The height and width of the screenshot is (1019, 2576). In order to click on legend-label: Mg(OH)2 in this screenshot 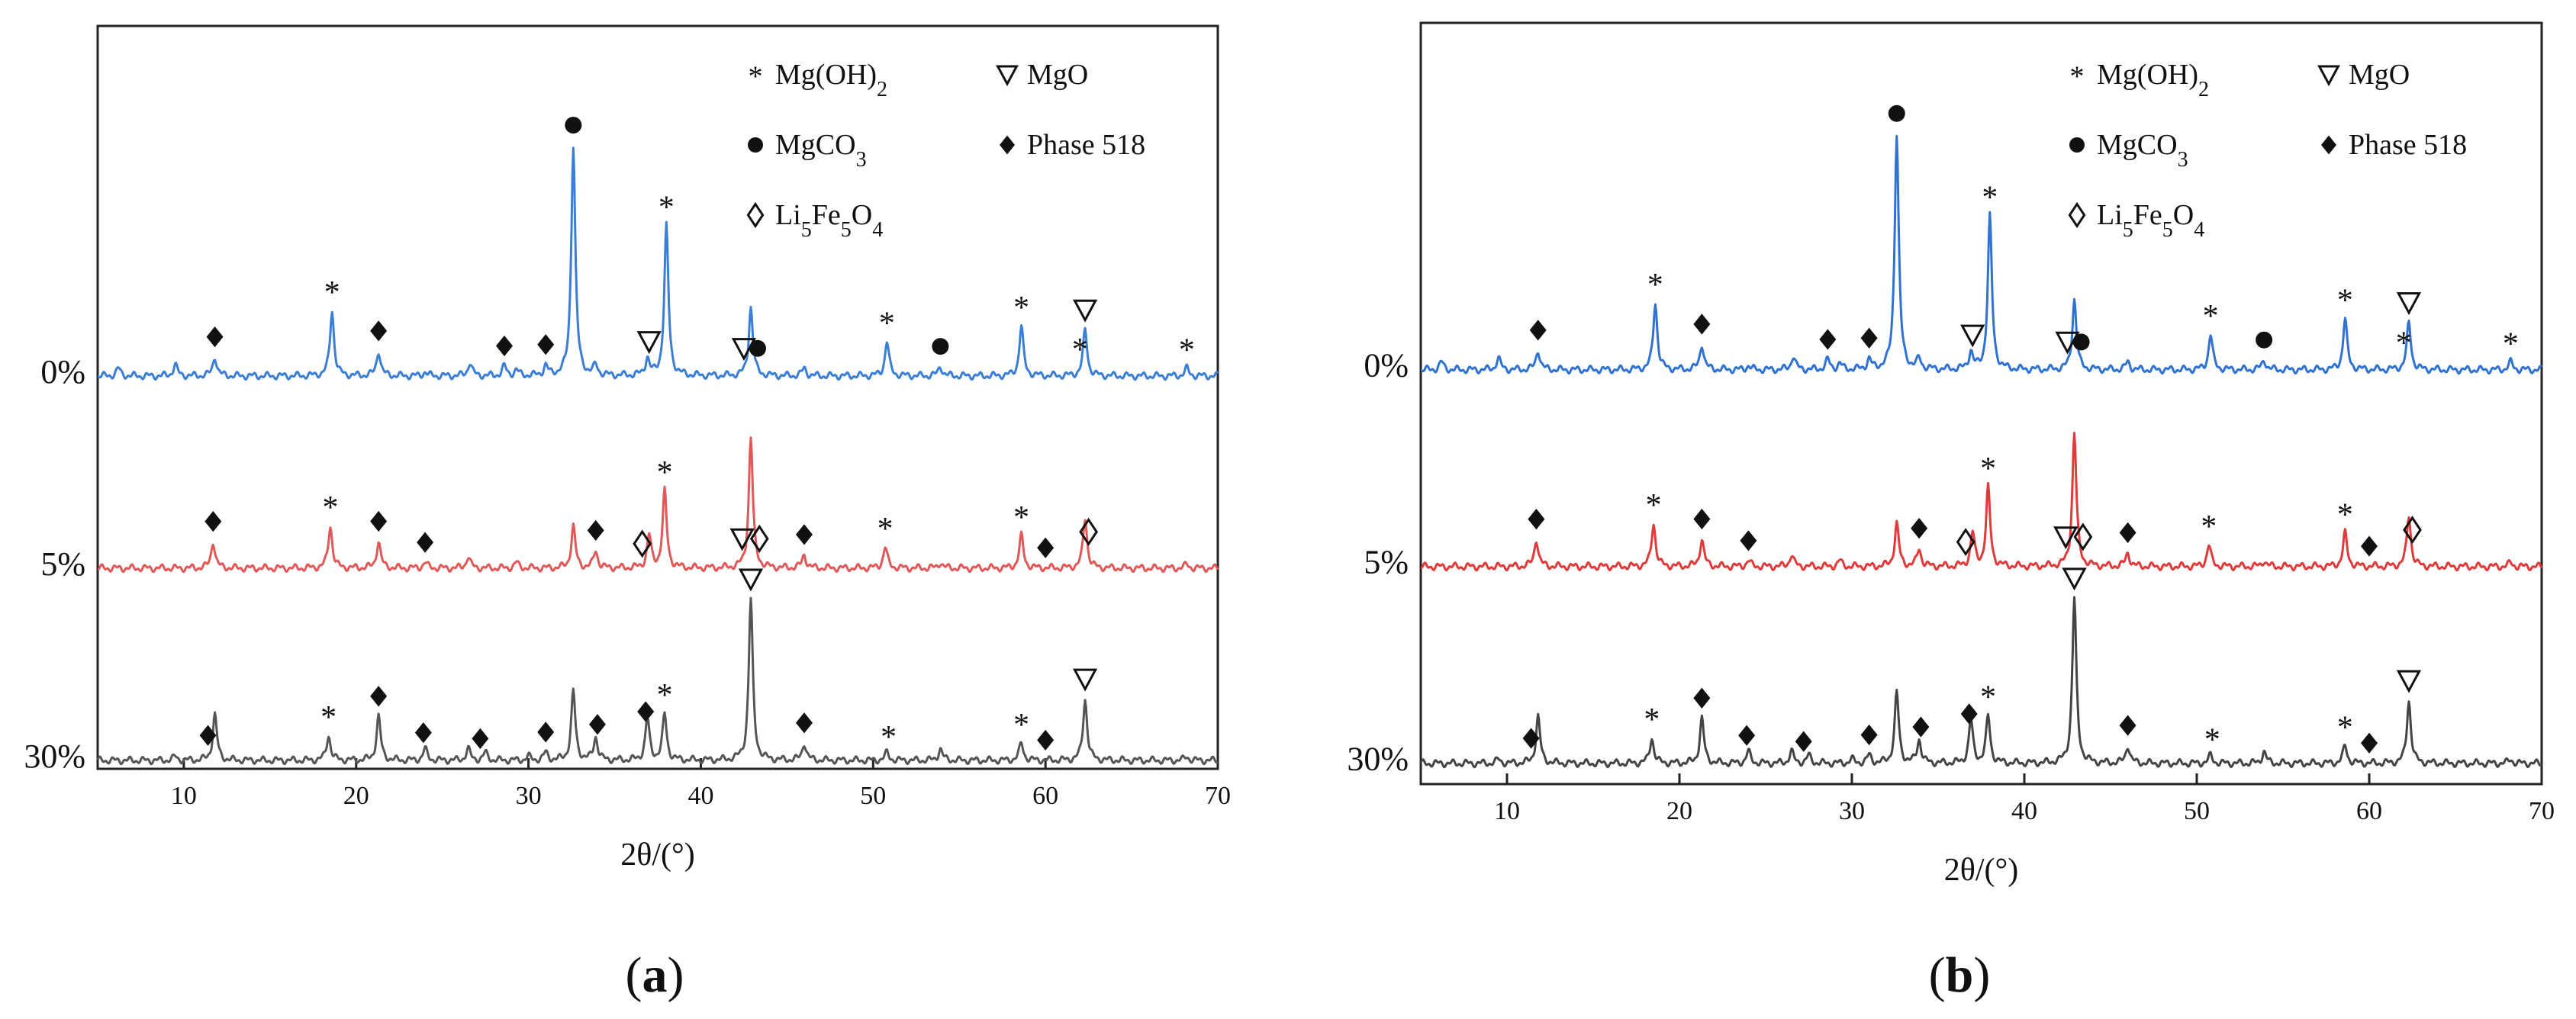, I will do `click(2153, 80)`.